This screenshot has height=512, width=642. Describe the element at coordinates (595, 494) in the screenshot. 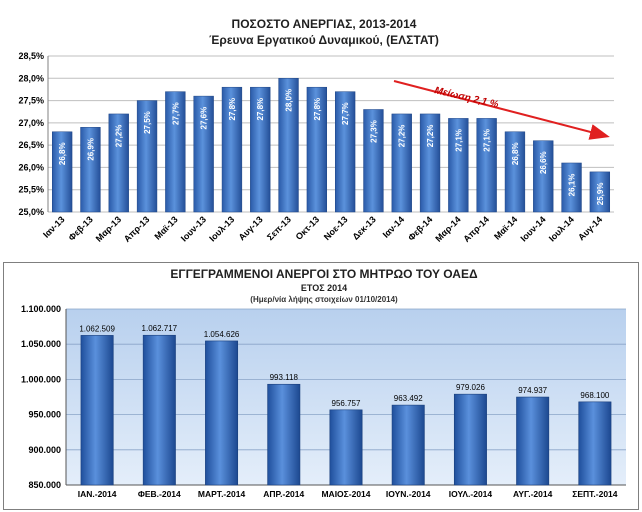

I see `chart2-x-tick-label: ΣΕΠΤ.-2014` at that location.